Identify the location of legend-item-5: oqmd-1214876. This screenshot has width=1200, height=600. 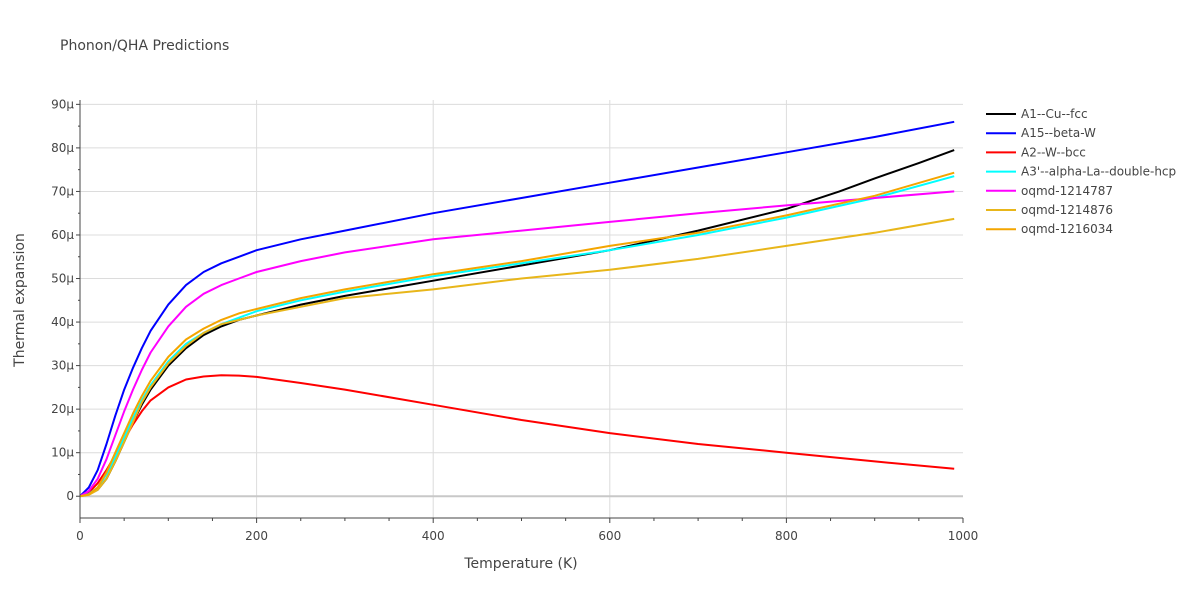
(1049, 210).